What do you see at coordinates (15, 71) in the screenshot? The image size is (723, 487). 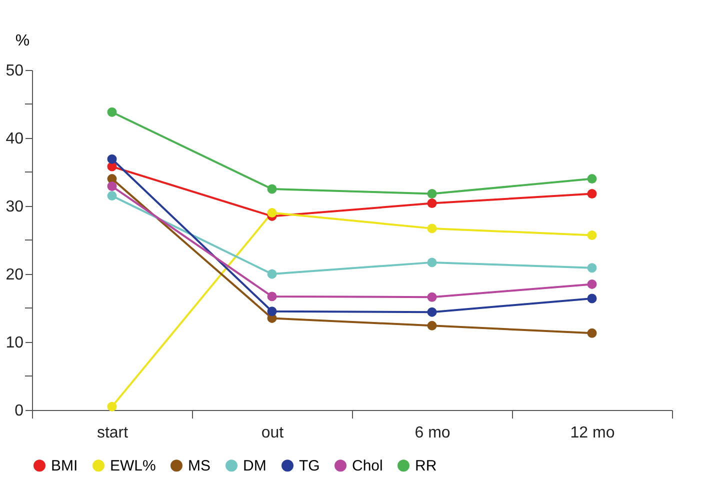 I see `y-tick-label: 50` at bounding box center [15, 71].